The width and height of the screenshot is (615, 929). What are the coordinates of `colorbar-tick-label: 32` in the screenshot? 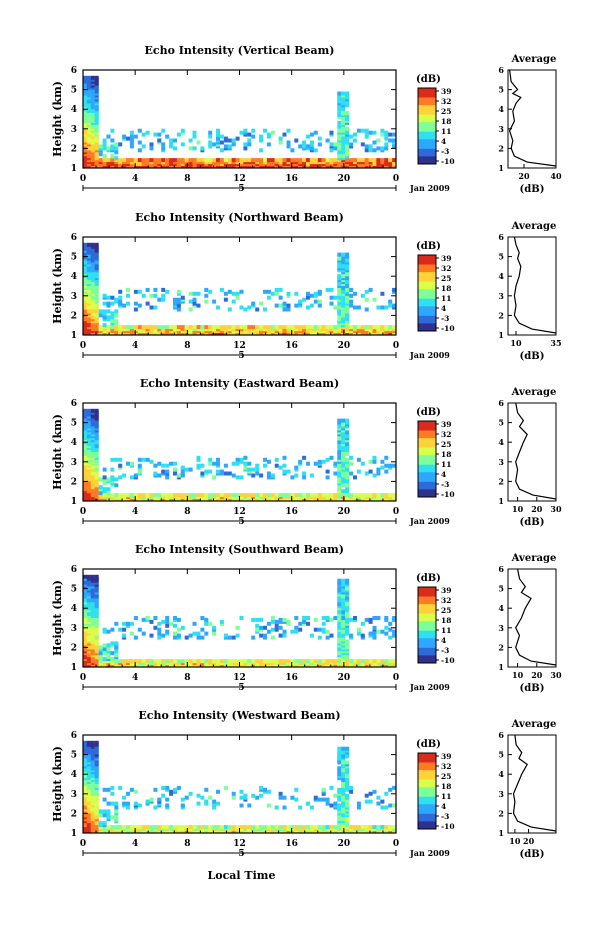 It's located at (446, 101).